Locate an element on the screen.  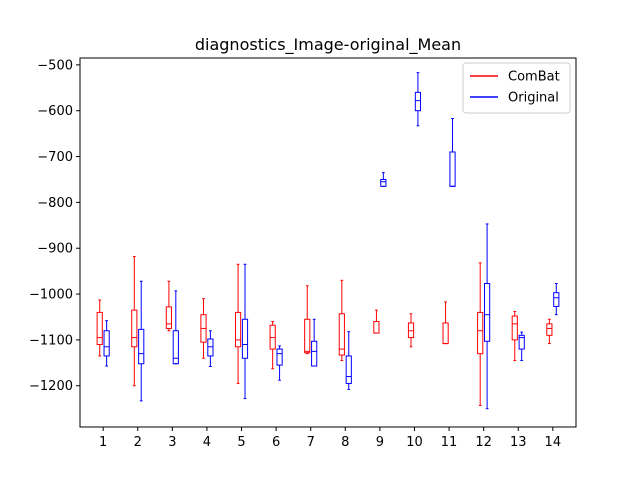
x-tick-label-5: 5 is located at coordinates (241, 442).